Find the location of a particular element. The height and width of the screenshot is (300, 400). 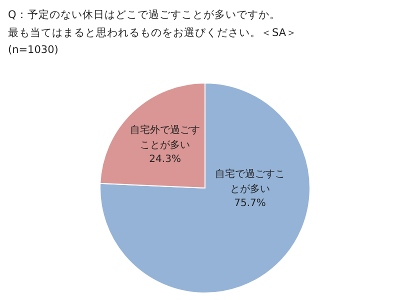

chart-title: Q：予定のない休日はどこで過ごすことが多いですか。 is located at coordinates (144, 15).